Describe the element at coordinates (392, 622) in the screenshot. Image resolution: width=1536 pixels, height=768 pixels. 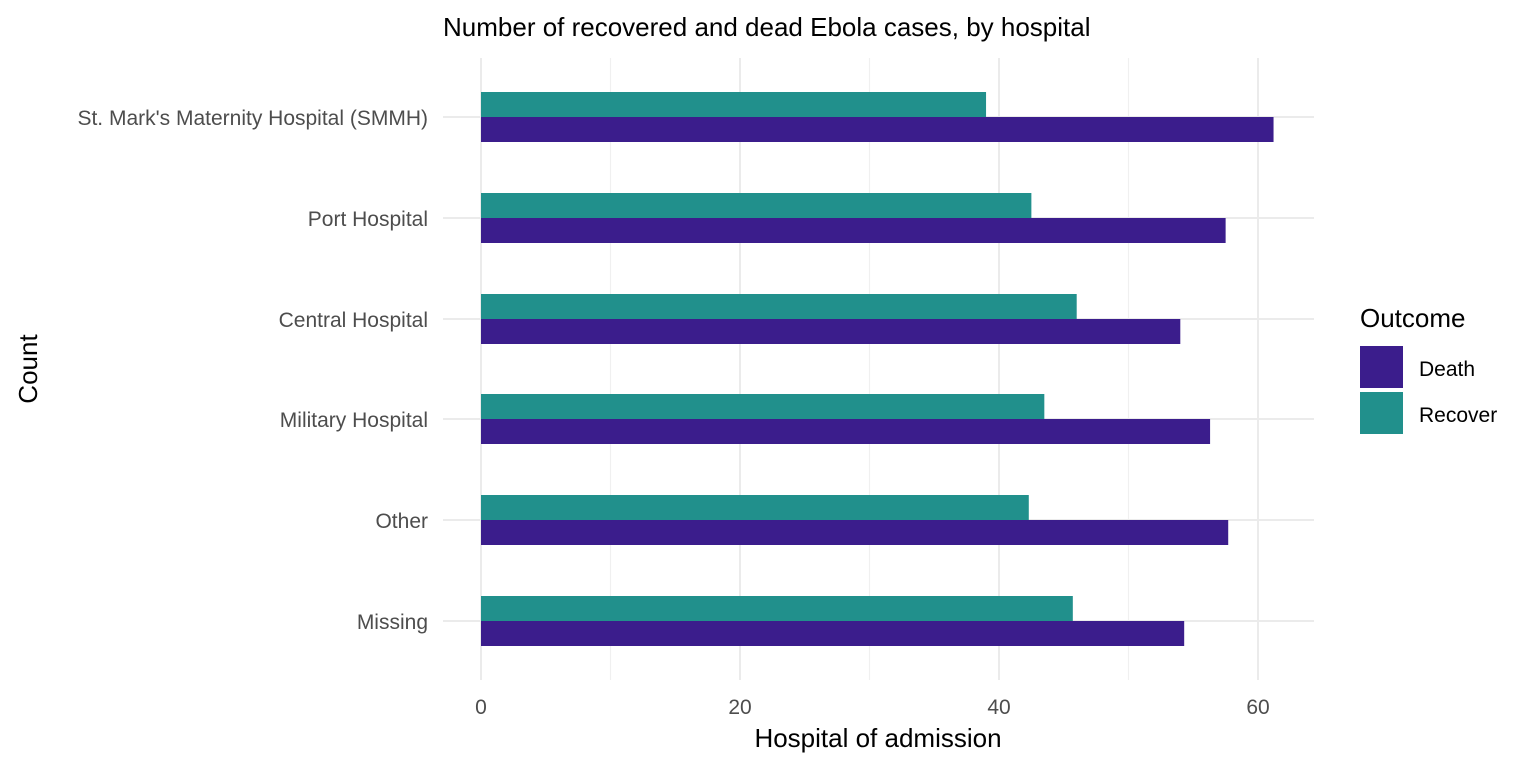
I see `category-label: Missing` at that location.